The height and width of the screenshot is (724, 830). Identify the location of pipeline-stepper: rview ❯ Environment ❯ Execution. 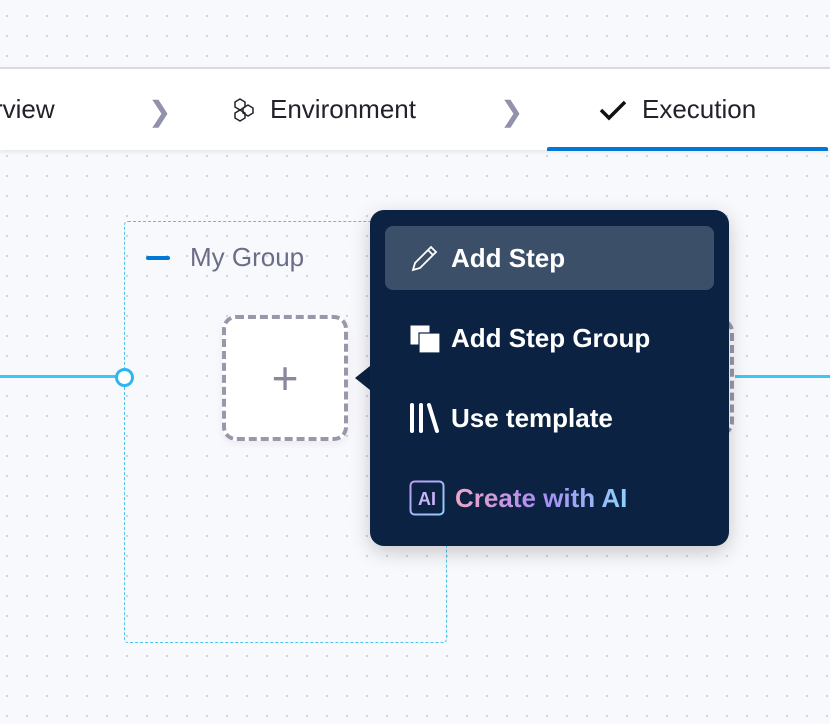
(415, 109).